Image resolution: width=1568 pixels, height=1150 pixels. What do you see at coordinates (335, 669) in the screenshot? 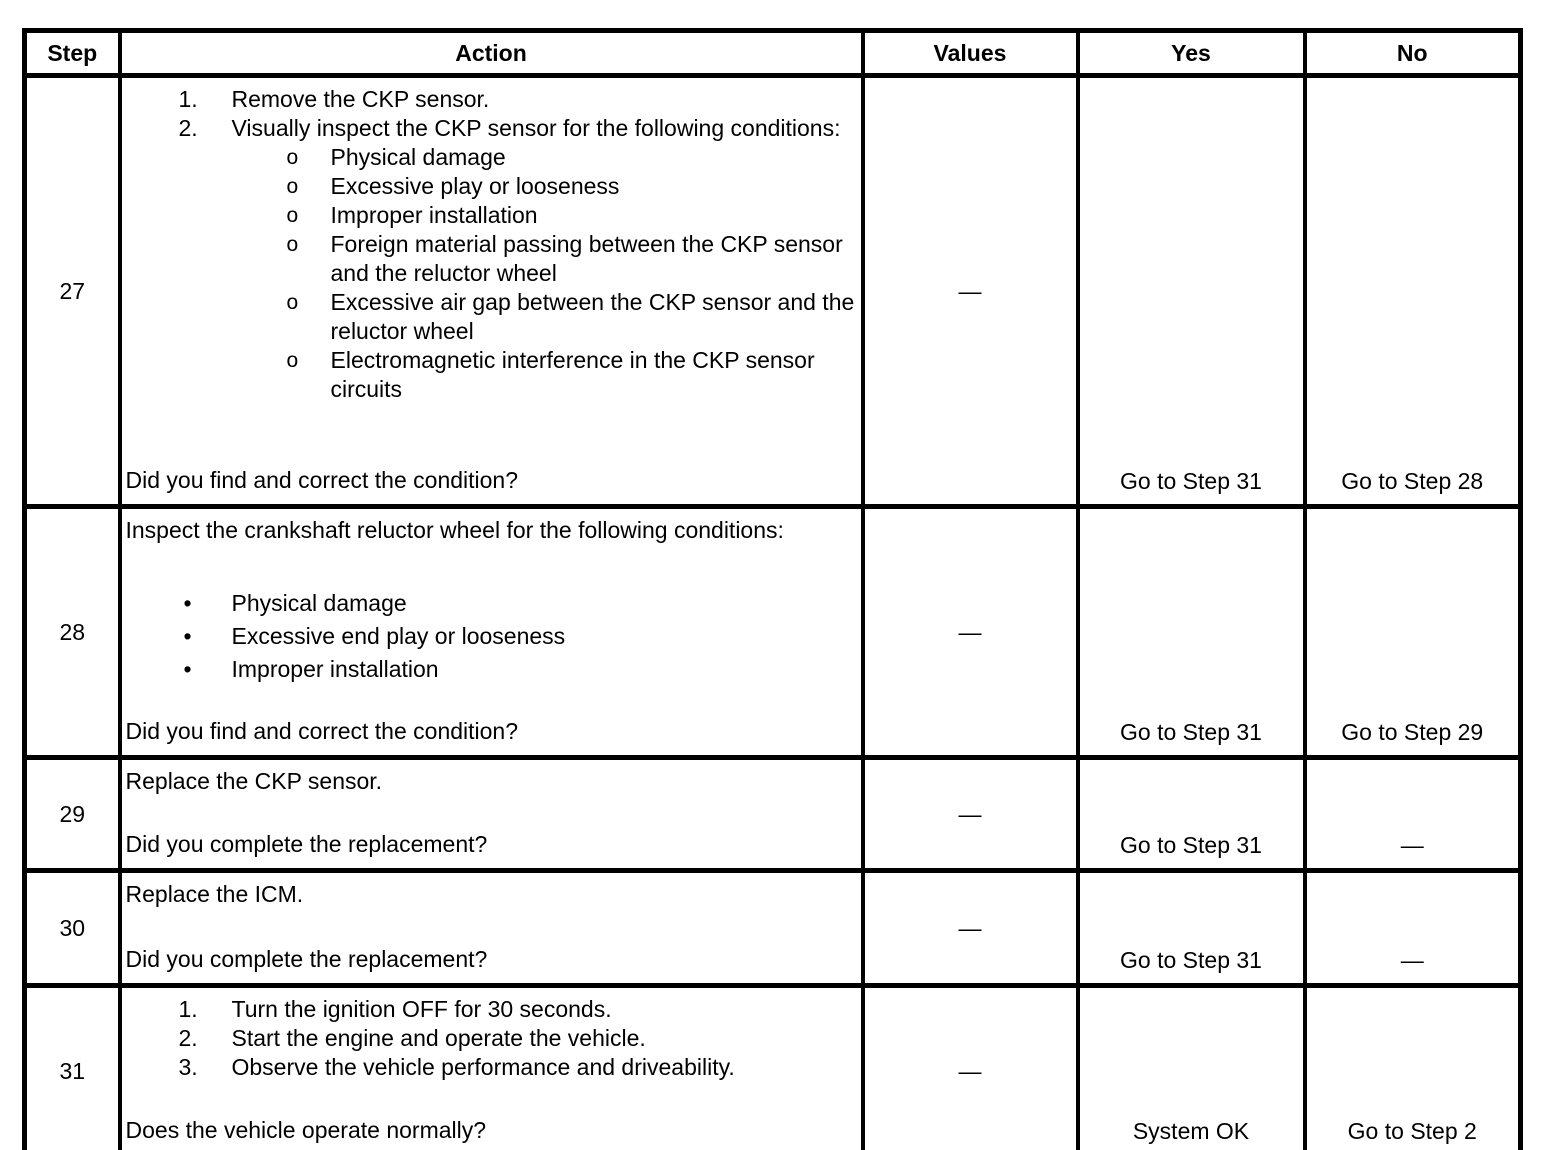
I see `action-bullet-text: Improper installation` at bounding box center [335, 669].